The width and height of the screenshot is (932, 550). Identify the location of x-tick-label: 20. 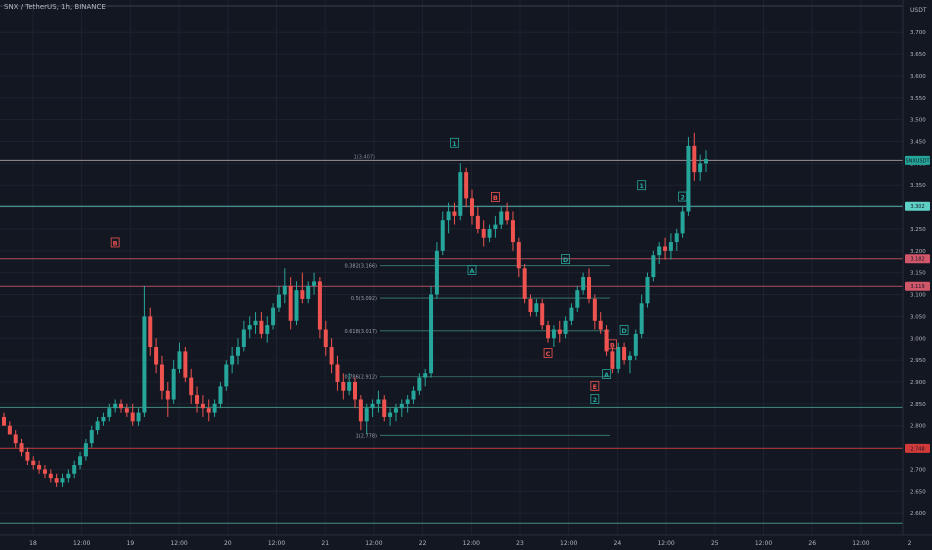
(228, 543).